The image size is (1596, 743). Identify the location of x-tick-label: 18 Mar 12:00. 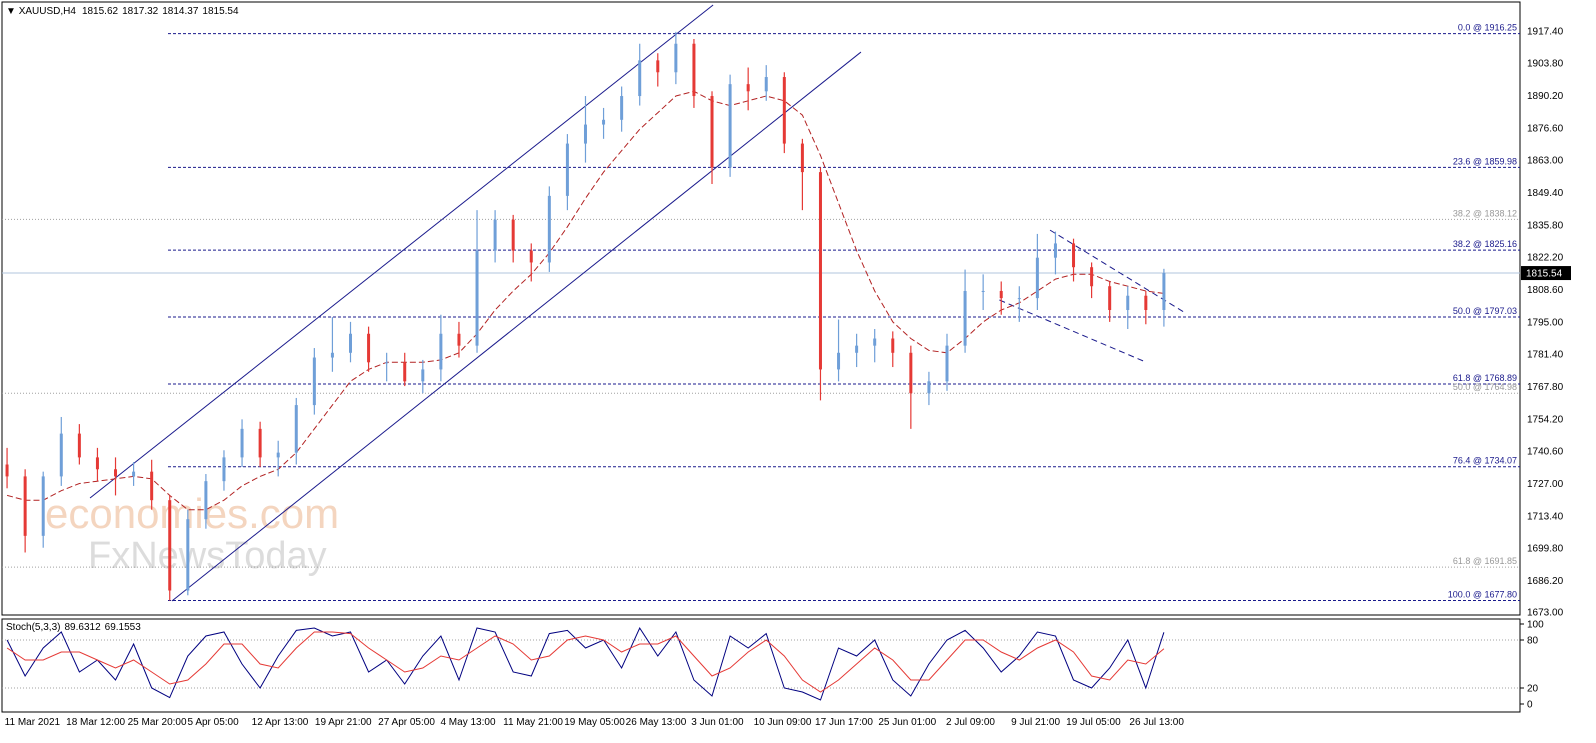
(95, 722).